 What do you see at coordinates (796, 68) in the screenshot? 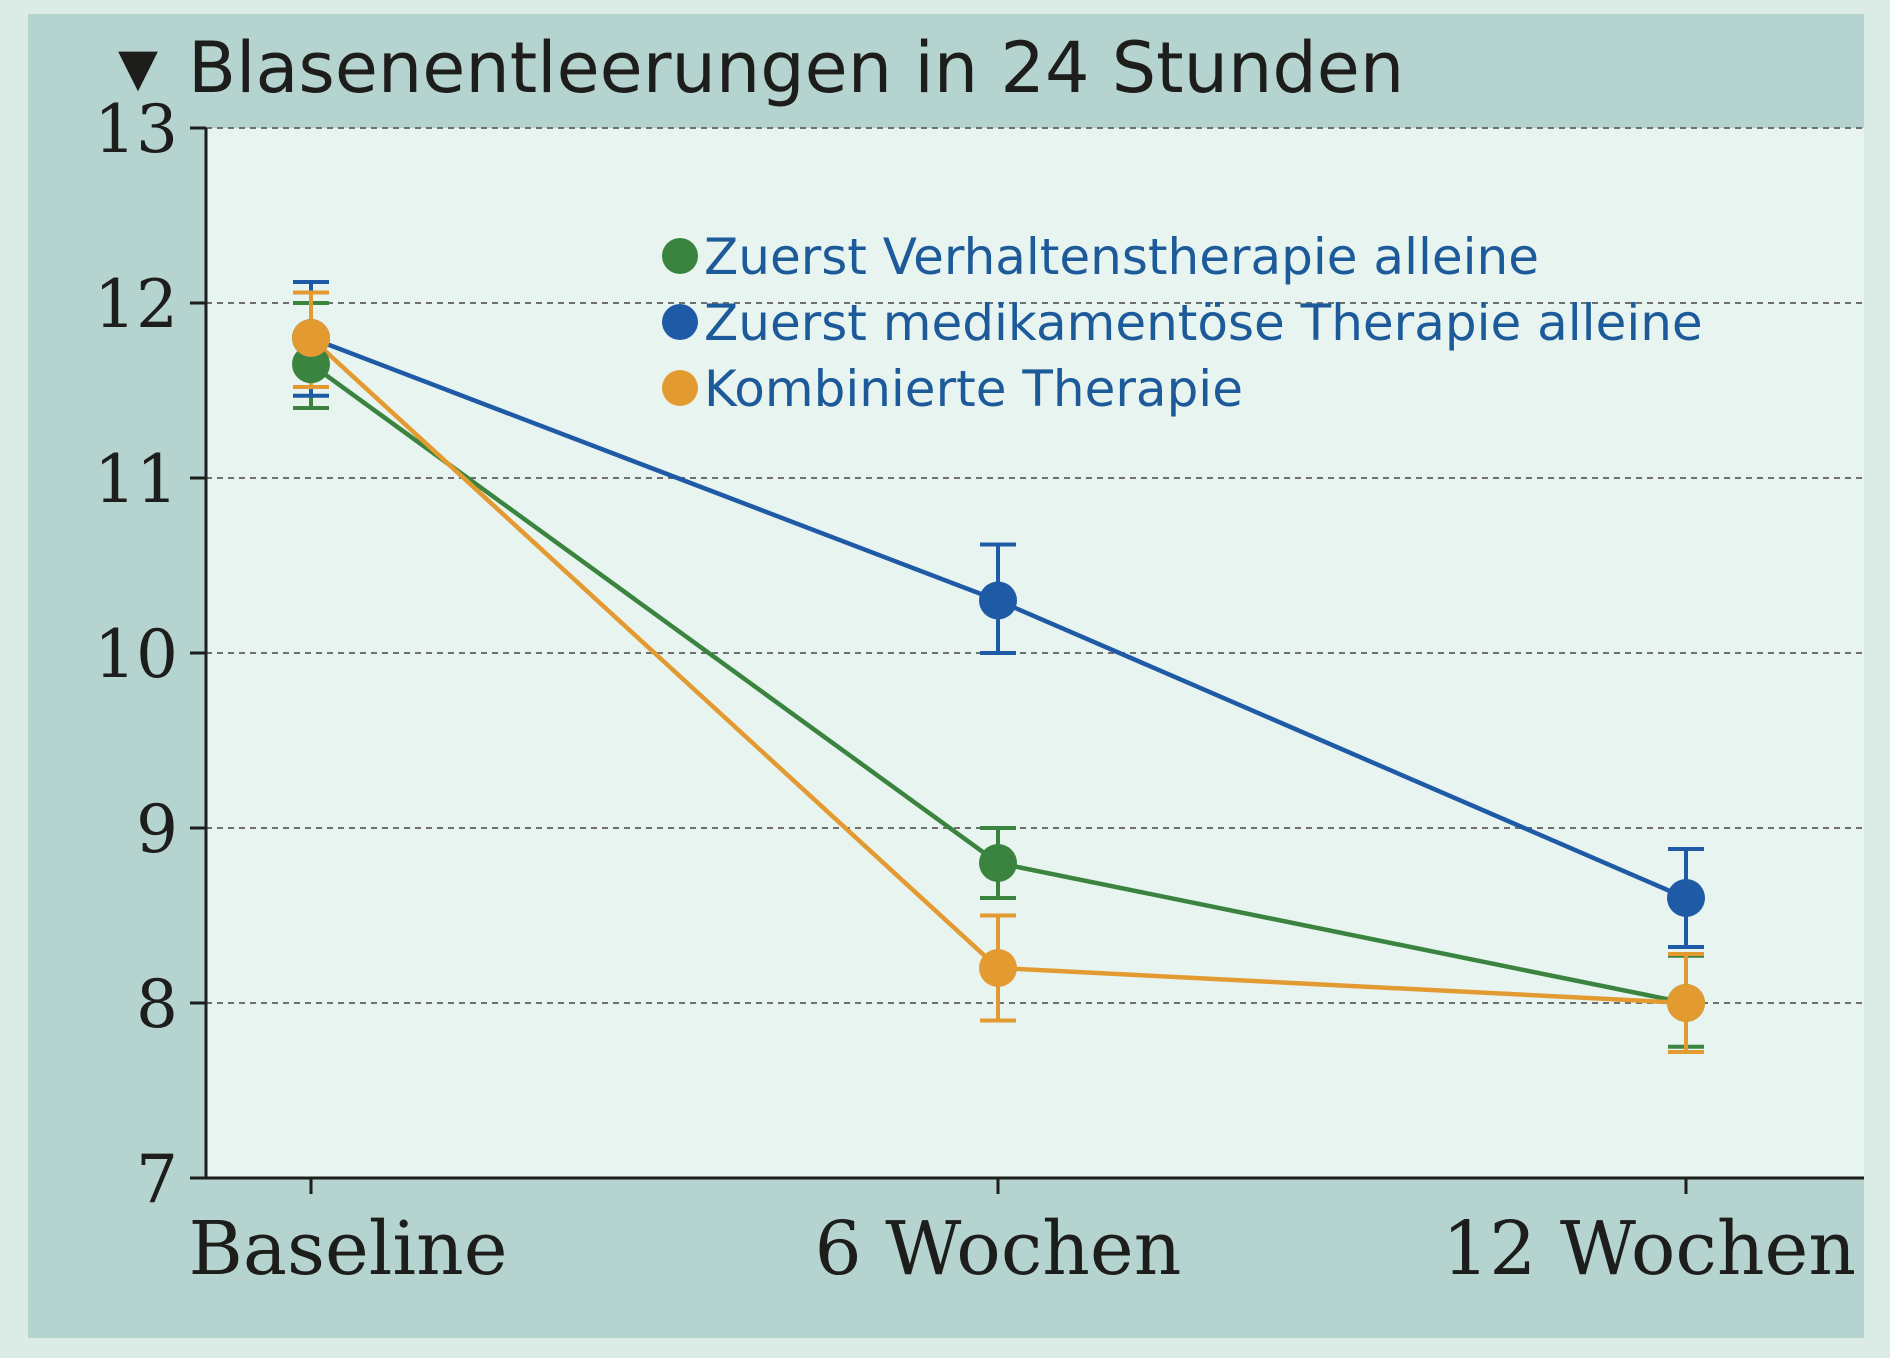
I see `chart-title-text: Blasenentleerungen in 24 Stunden` at bounding box center [796, 68].